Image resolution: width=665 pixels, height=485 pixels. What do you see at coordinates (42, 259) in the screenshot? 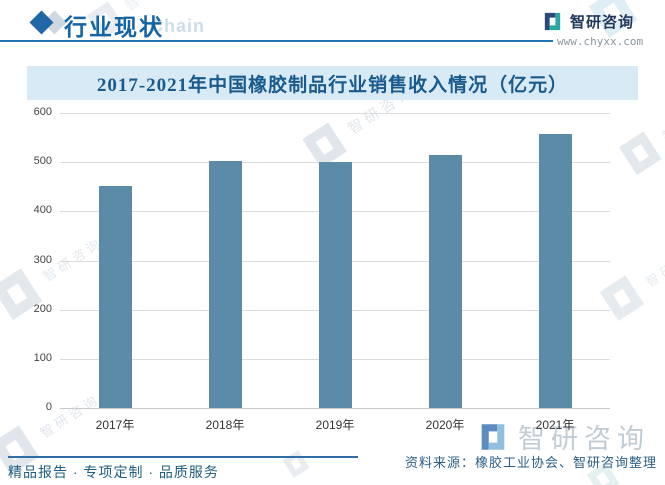
I see `y-axis-tick: 300` at bounding box center [42, 259].